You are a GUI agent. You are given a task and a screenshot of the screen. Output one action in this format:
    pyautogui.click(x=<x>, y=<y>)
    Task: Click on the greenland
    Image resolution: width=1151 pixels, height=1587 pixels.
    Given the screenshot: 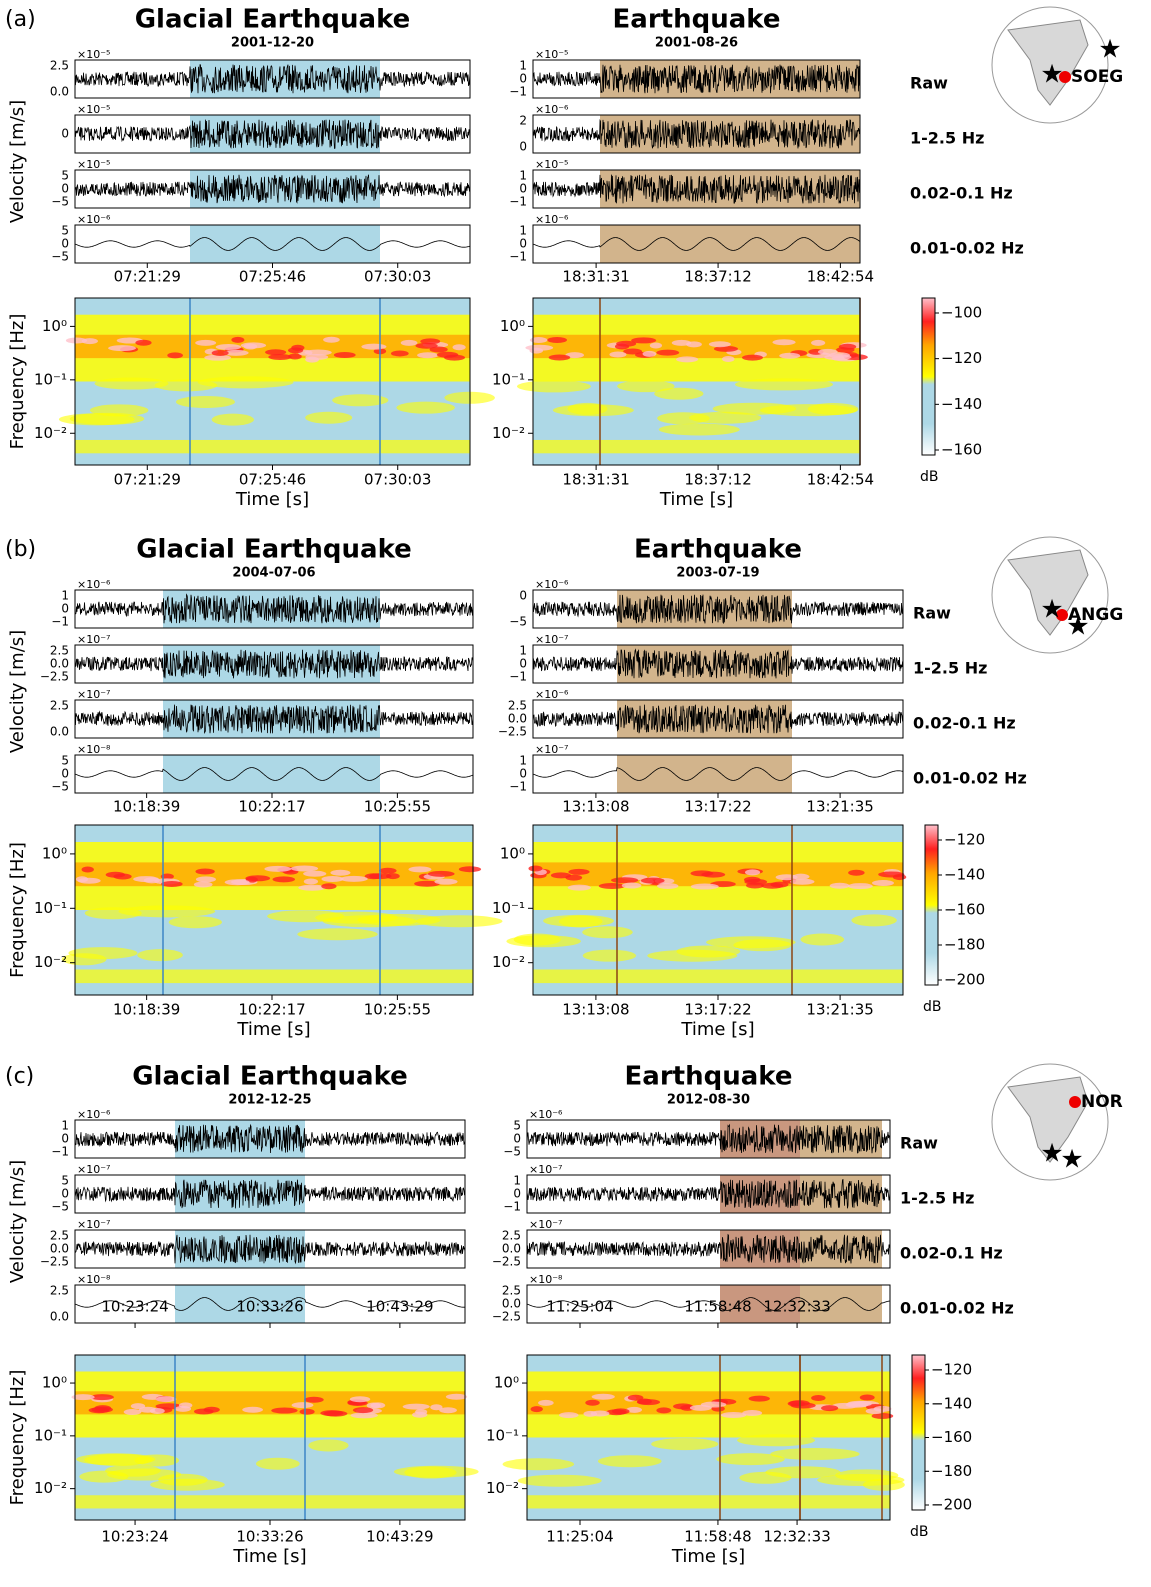 What is the action you would take?
    pyautogui.click(x=1048, y=62)
    